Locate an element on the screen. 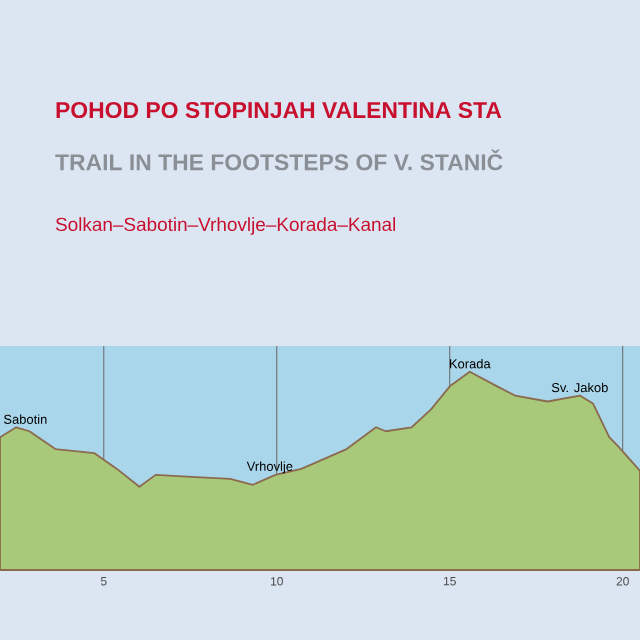 The width and height of the screenshot is (640, 640). chart-title: POHOD PO STOPINJAH VALENTINA STA is located at coordinates (279, 110).